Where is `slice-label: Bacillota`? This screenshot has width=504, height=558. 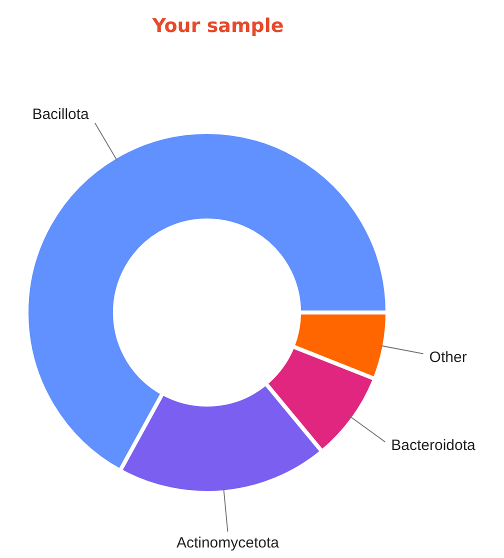
slice-label: Bacillota is located at coordinates (61, 115).